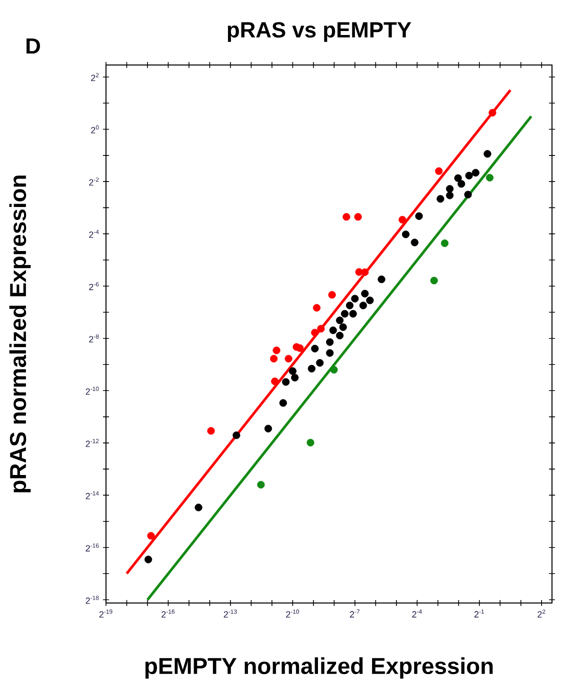 The image size is (568, 686). Describe the element at coordinates (168, 614) in the screenshot. I see `x-tick-label: 2$^{-16}$` at that location.